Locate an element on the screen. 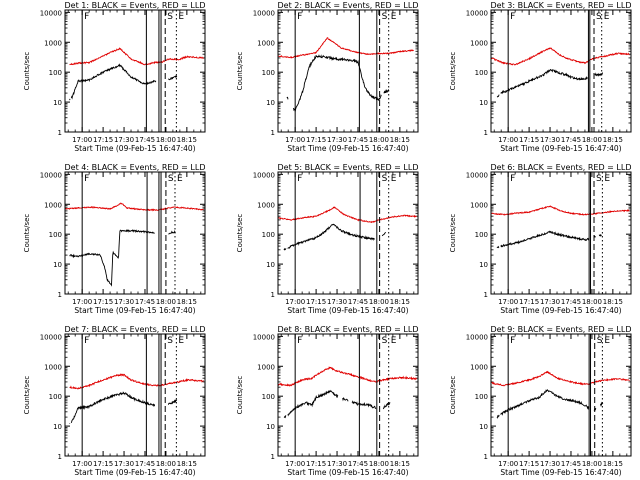  panel-title: Det 3: BLACK = Events, RED = LLD is located at coordinates (561, 5).